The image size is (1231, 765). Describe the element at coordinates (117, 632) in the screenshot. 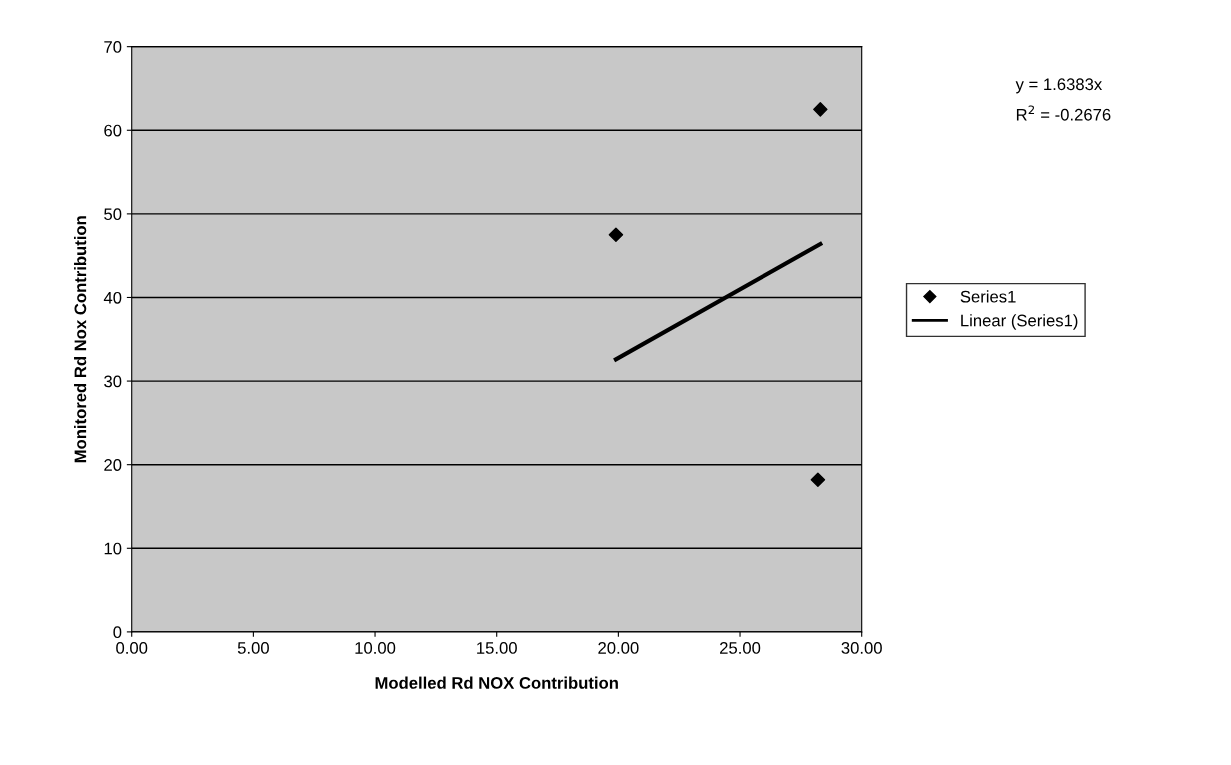

I see `y-tick-label: 0` at that location.